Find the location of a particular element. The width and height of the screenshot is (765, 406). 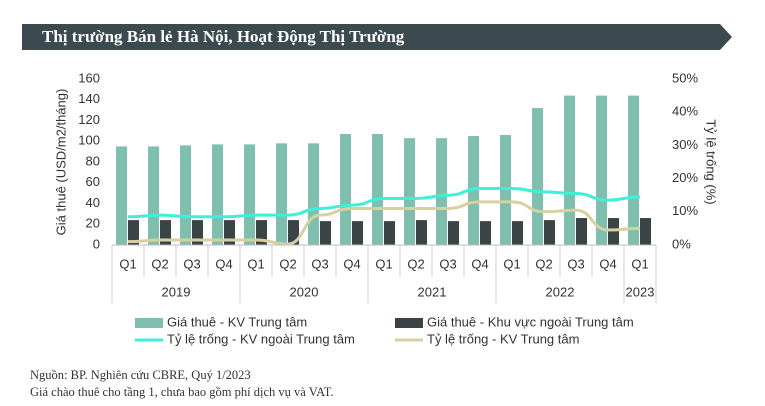

y-tick-label: 0 is located at coordinates (96, 243).